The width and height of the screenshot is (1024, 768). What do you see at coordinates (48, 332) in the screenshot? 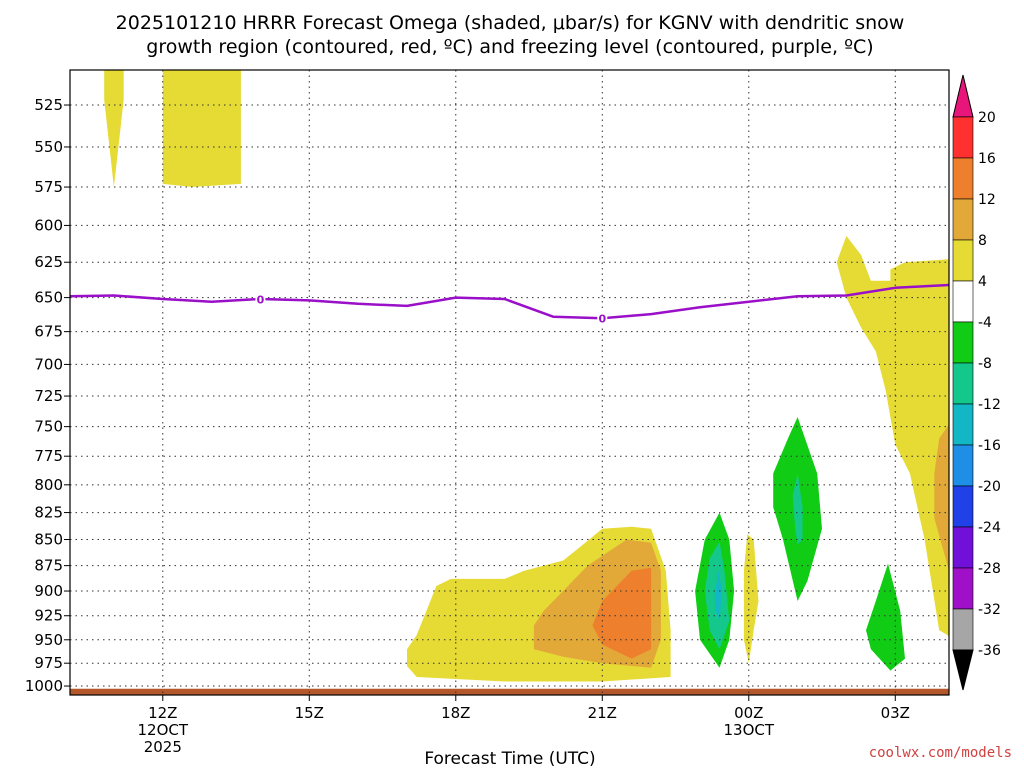
I see `y-tick-label-675: 675` at bounding box center [48, 332].